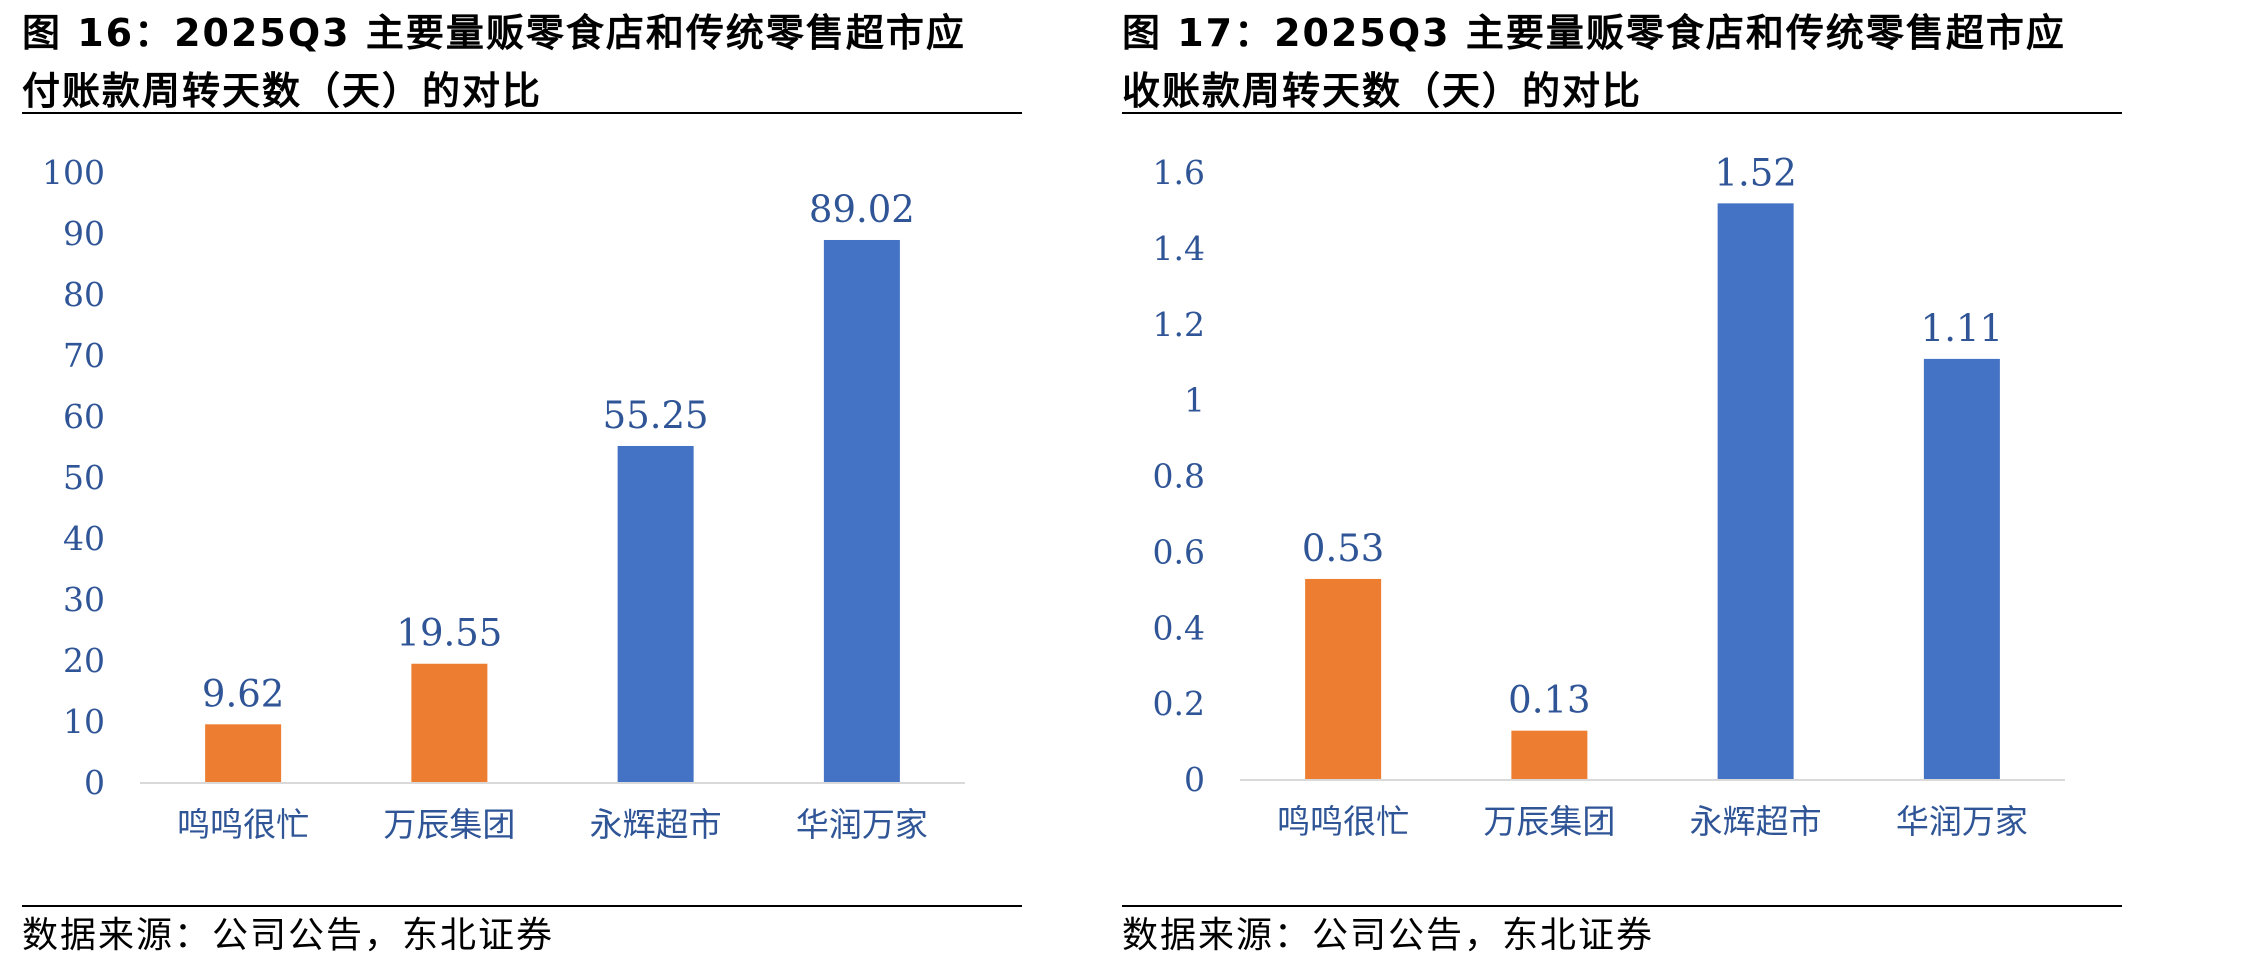 This screenshot has height=968, width=2268. What do you see at coordinates (84, 599) in the screenshot?
I see `y-tick-label: 30` at bounding box center [84, 599].